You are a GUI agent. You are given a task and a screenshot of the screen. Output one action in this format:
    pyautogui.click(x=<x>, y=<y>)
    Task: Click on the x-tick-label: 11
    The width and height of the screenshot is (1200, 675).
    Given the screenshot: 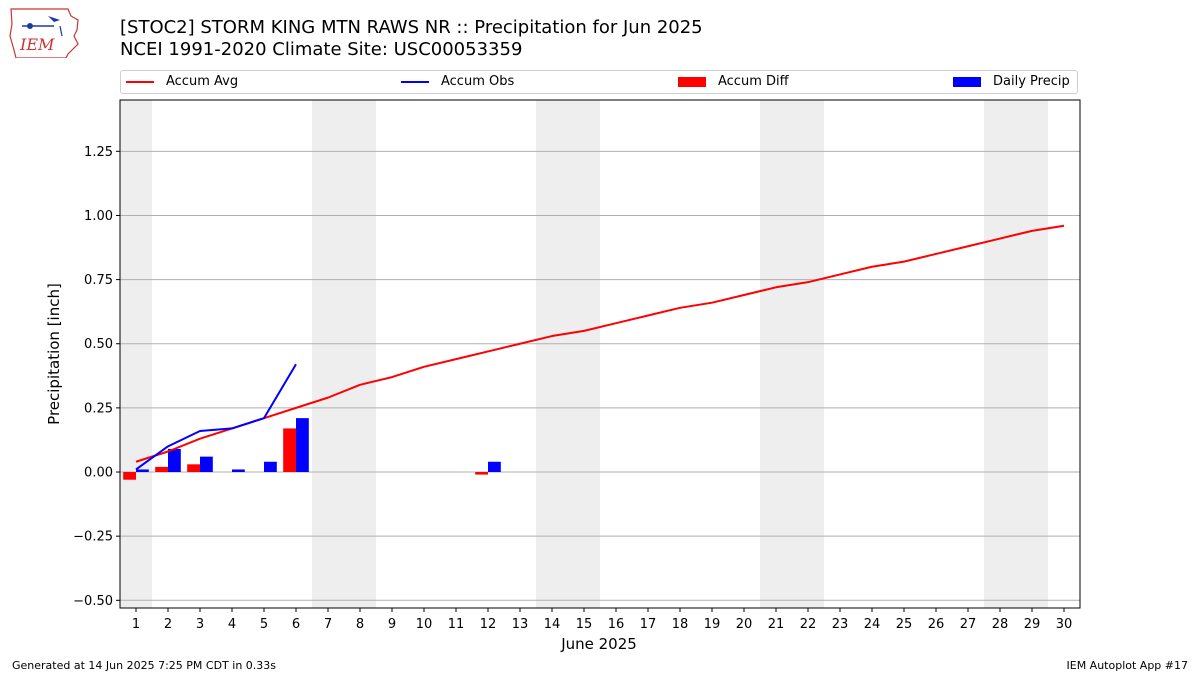 What is the action you would take?
    pyautogui.click(x=456, y=624)
    